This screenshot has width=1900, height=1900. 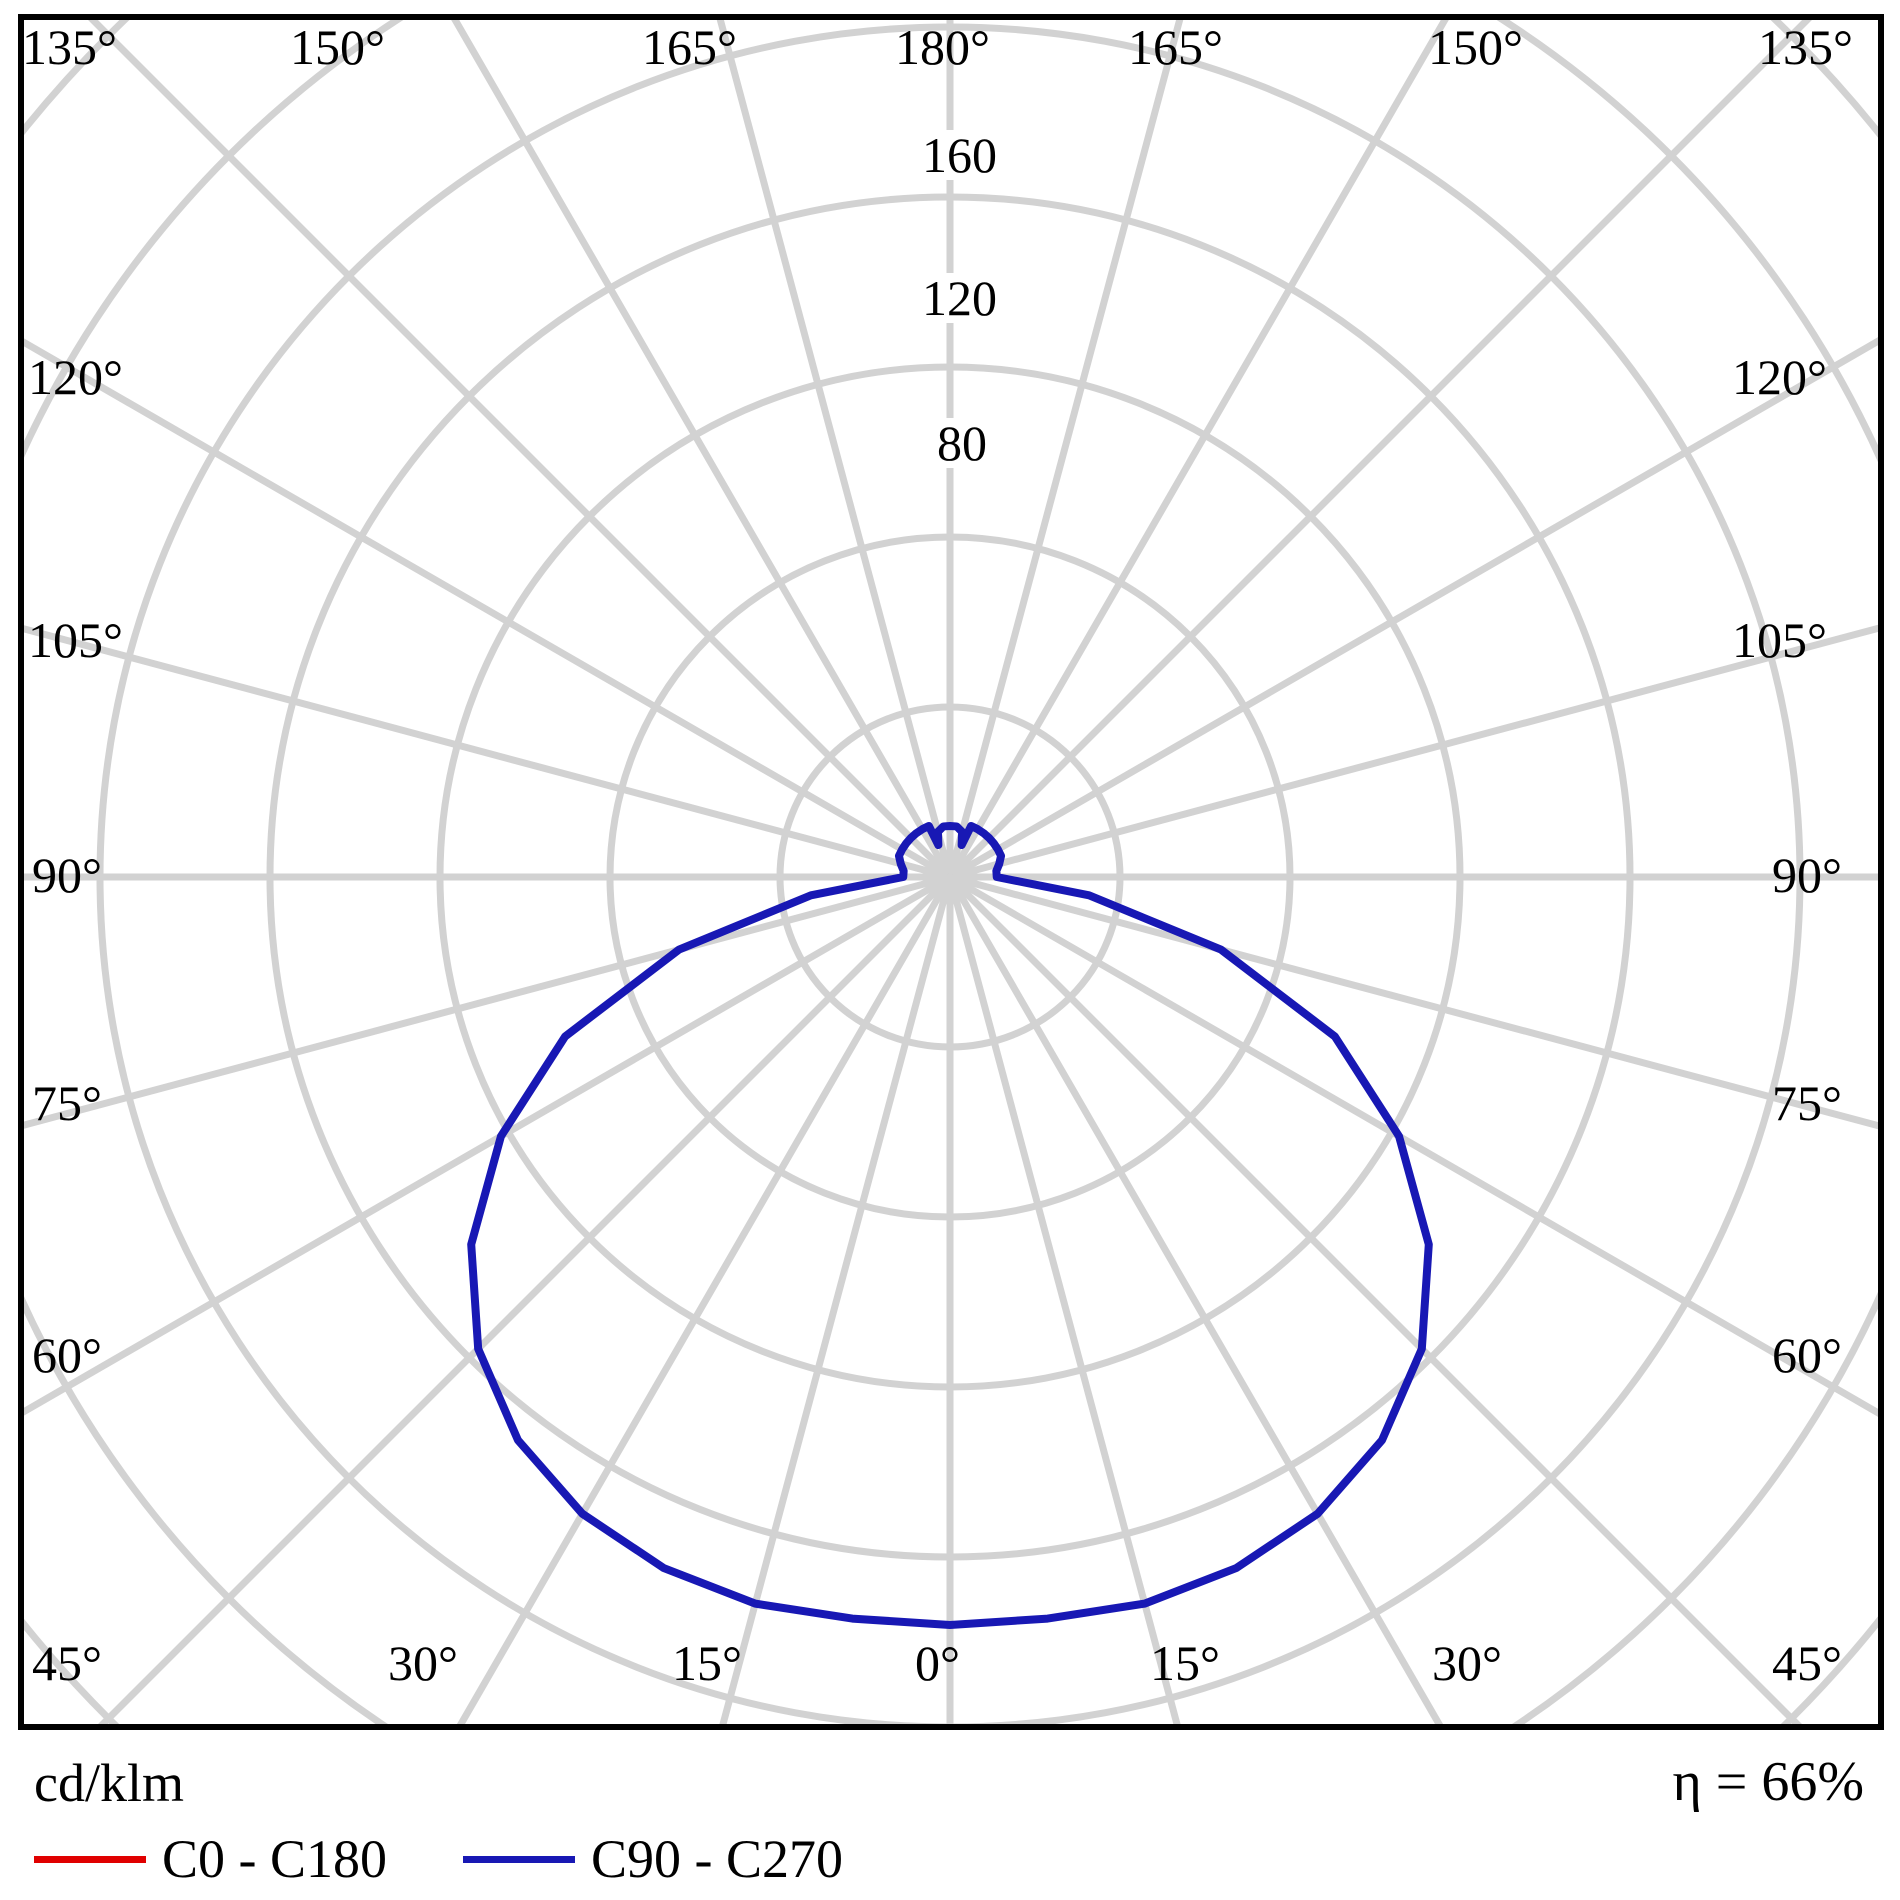 What do you see at coordinates (959, 155) in the screenshot?
I see `radial-tick-160: 160` at bounding box center [959, 155].